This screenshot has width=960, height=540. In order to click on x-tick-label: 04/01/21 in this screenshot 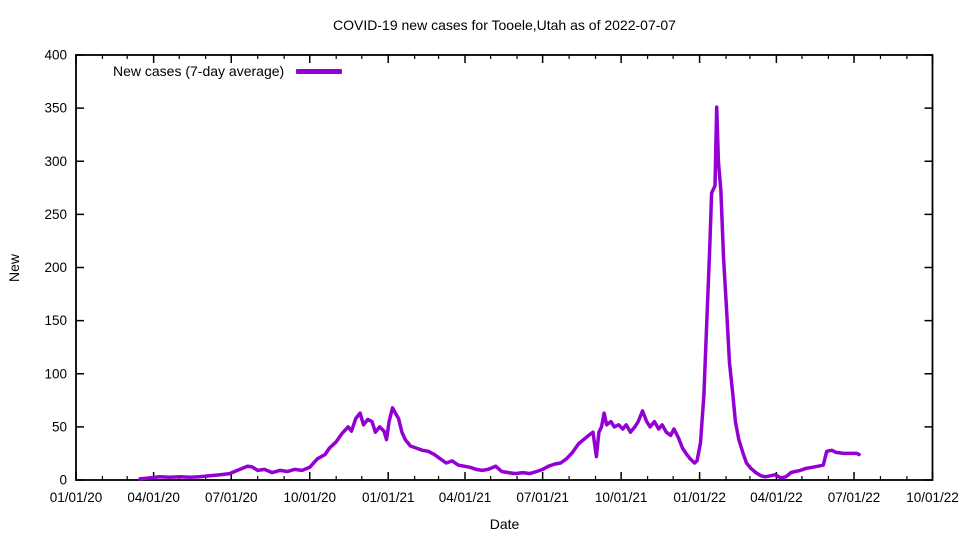, I will do `click(465, 497)`.